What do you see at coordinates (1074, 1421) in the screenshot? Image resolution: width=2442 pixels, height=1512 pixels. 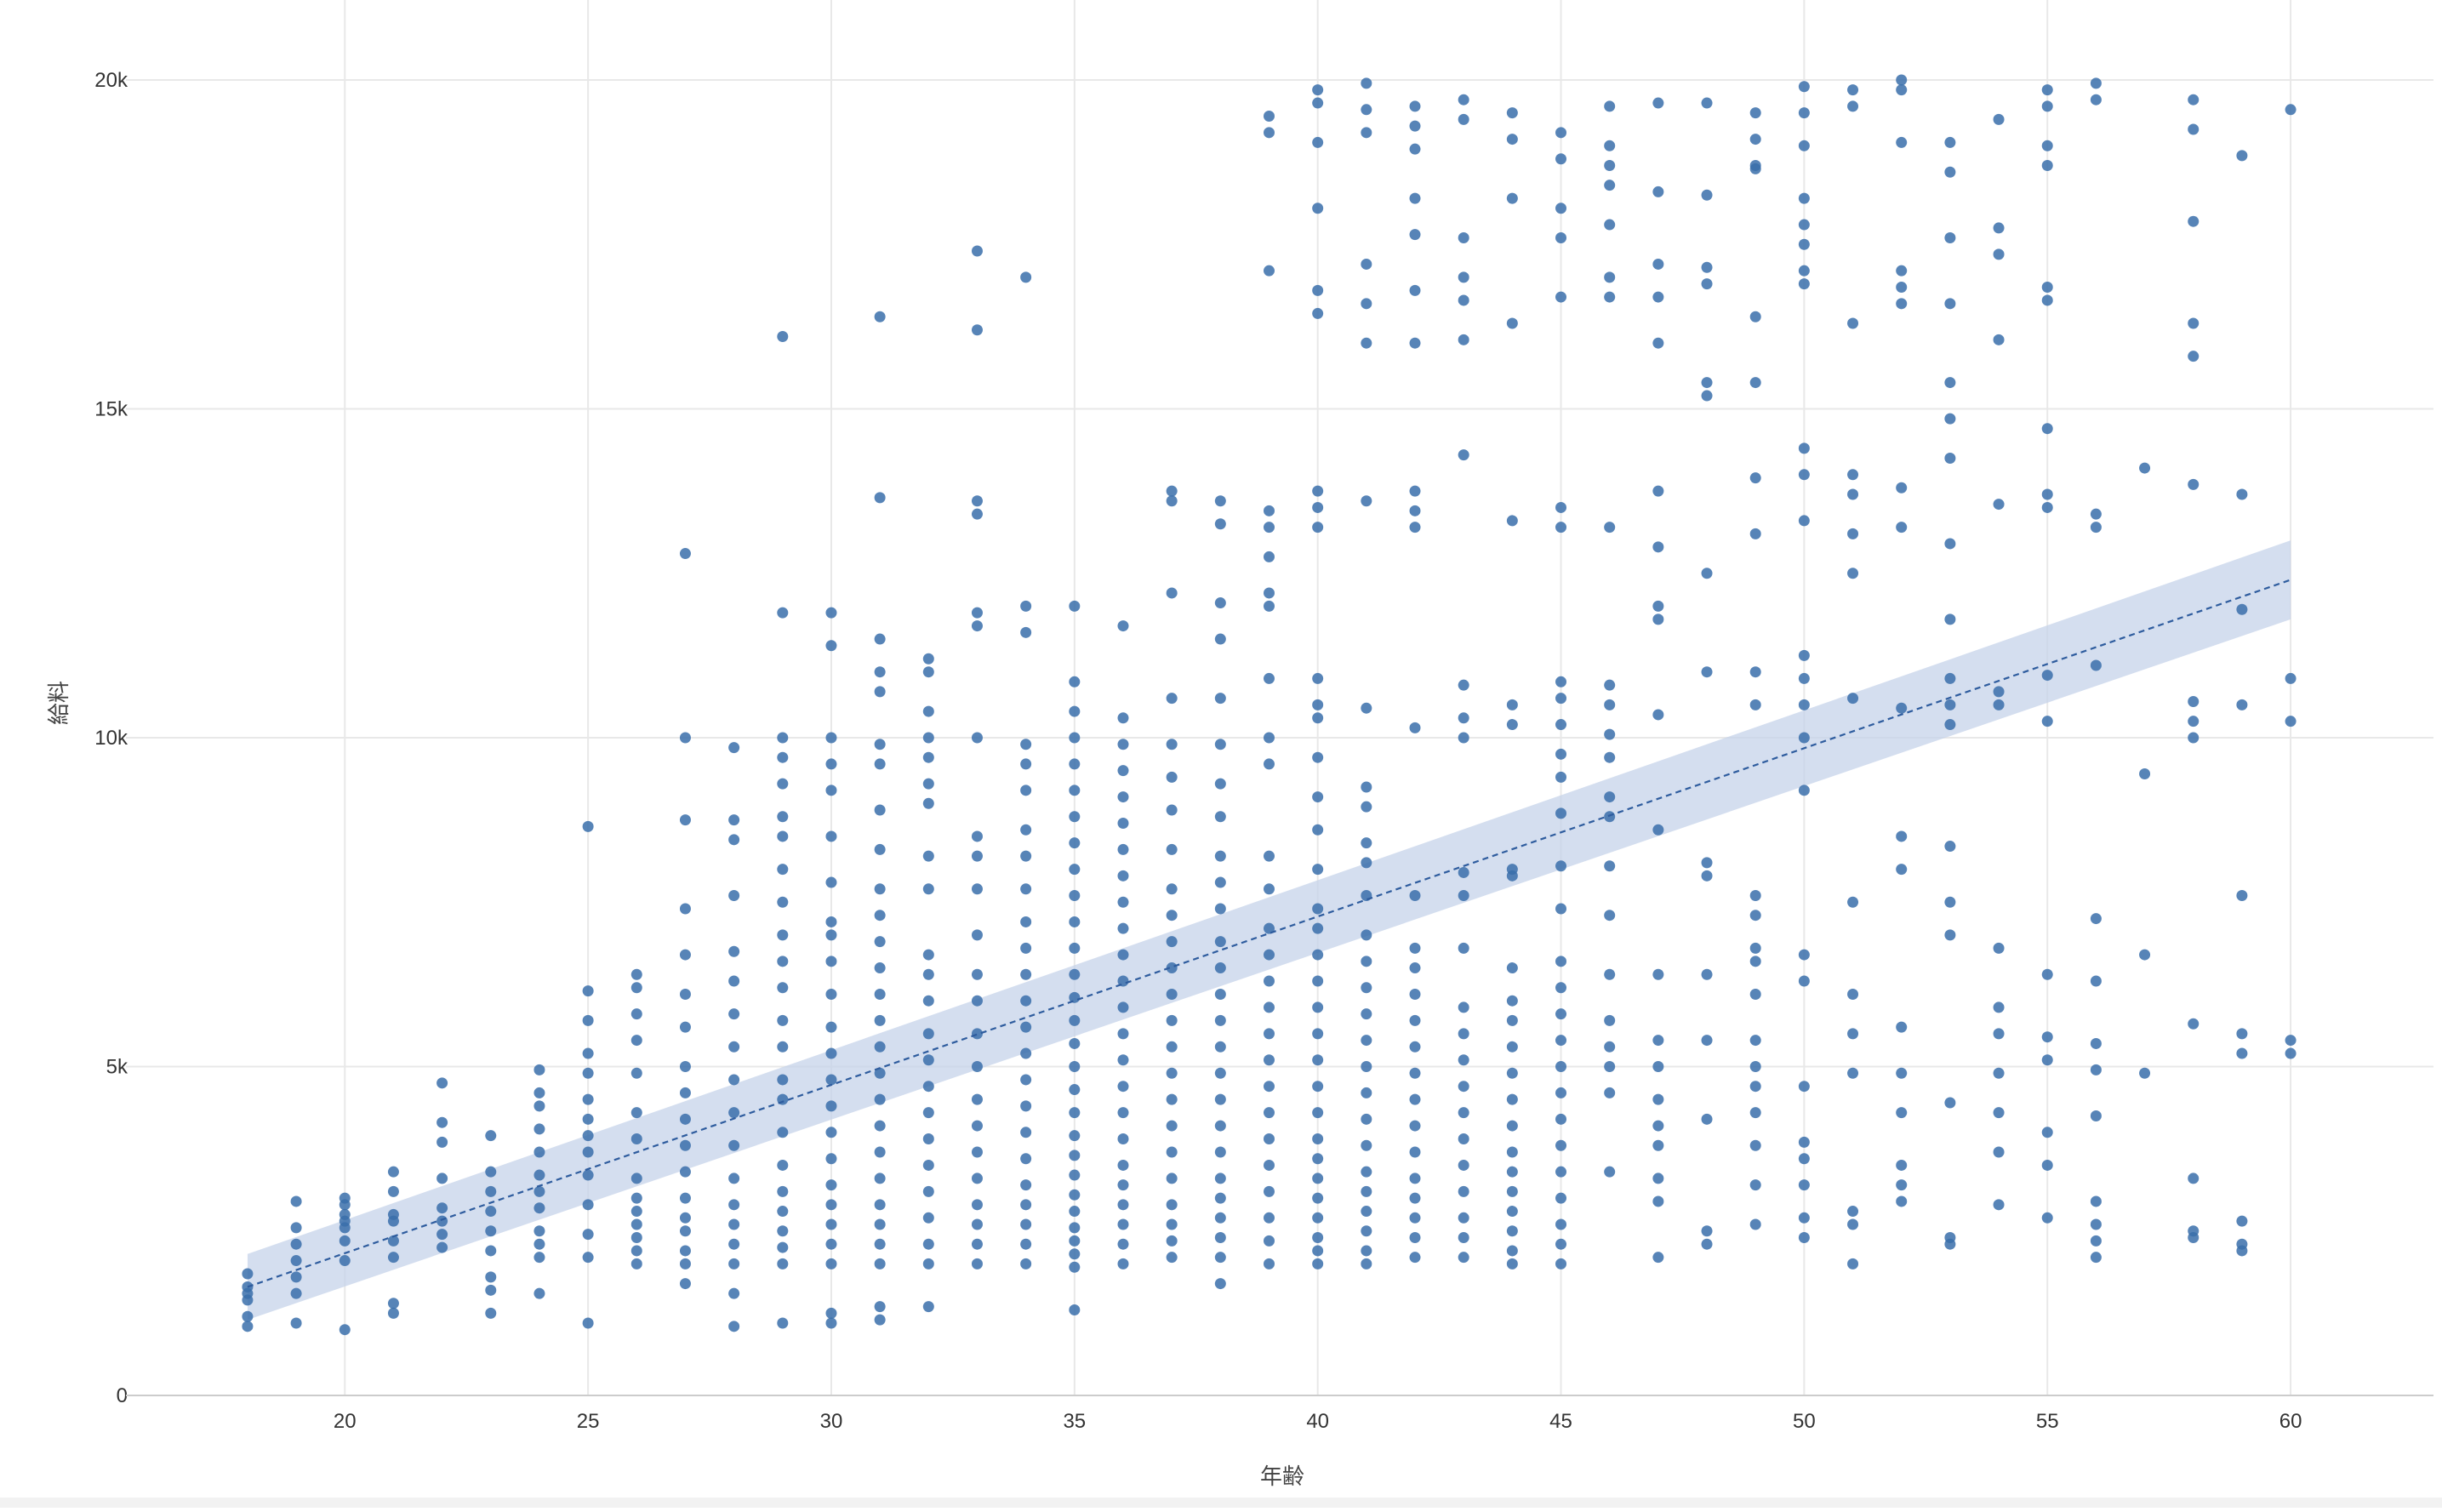 I see `x-tick-label: 35` at bounding box center [1074, 1421].